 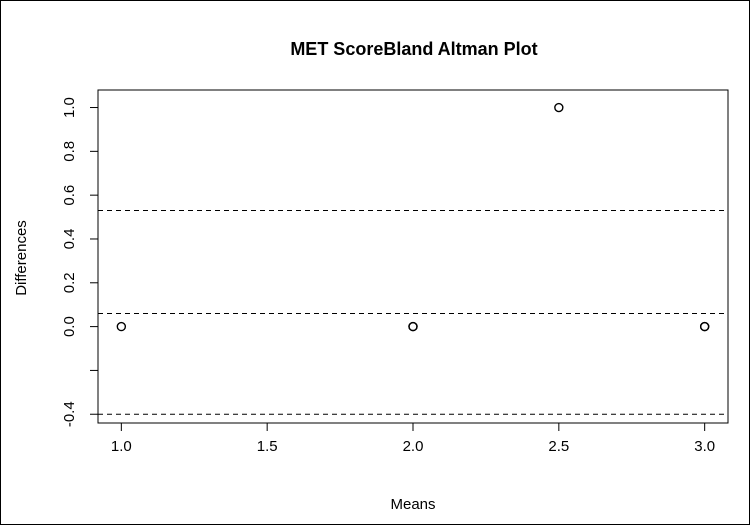 I want to click on y-tick-label: 0.4, so click(x=69, y=239).